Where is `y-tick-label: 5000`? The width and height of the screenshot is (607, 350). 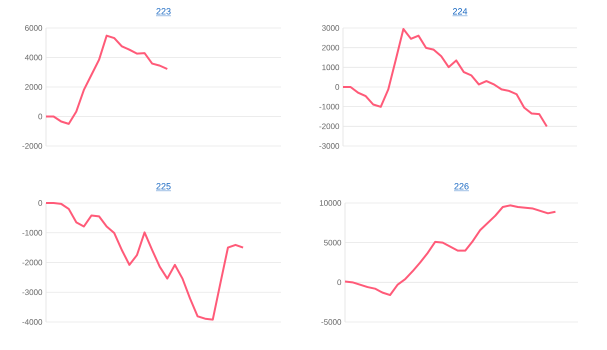 y-tick-label: 5000 is located at coordinates (333, 243).